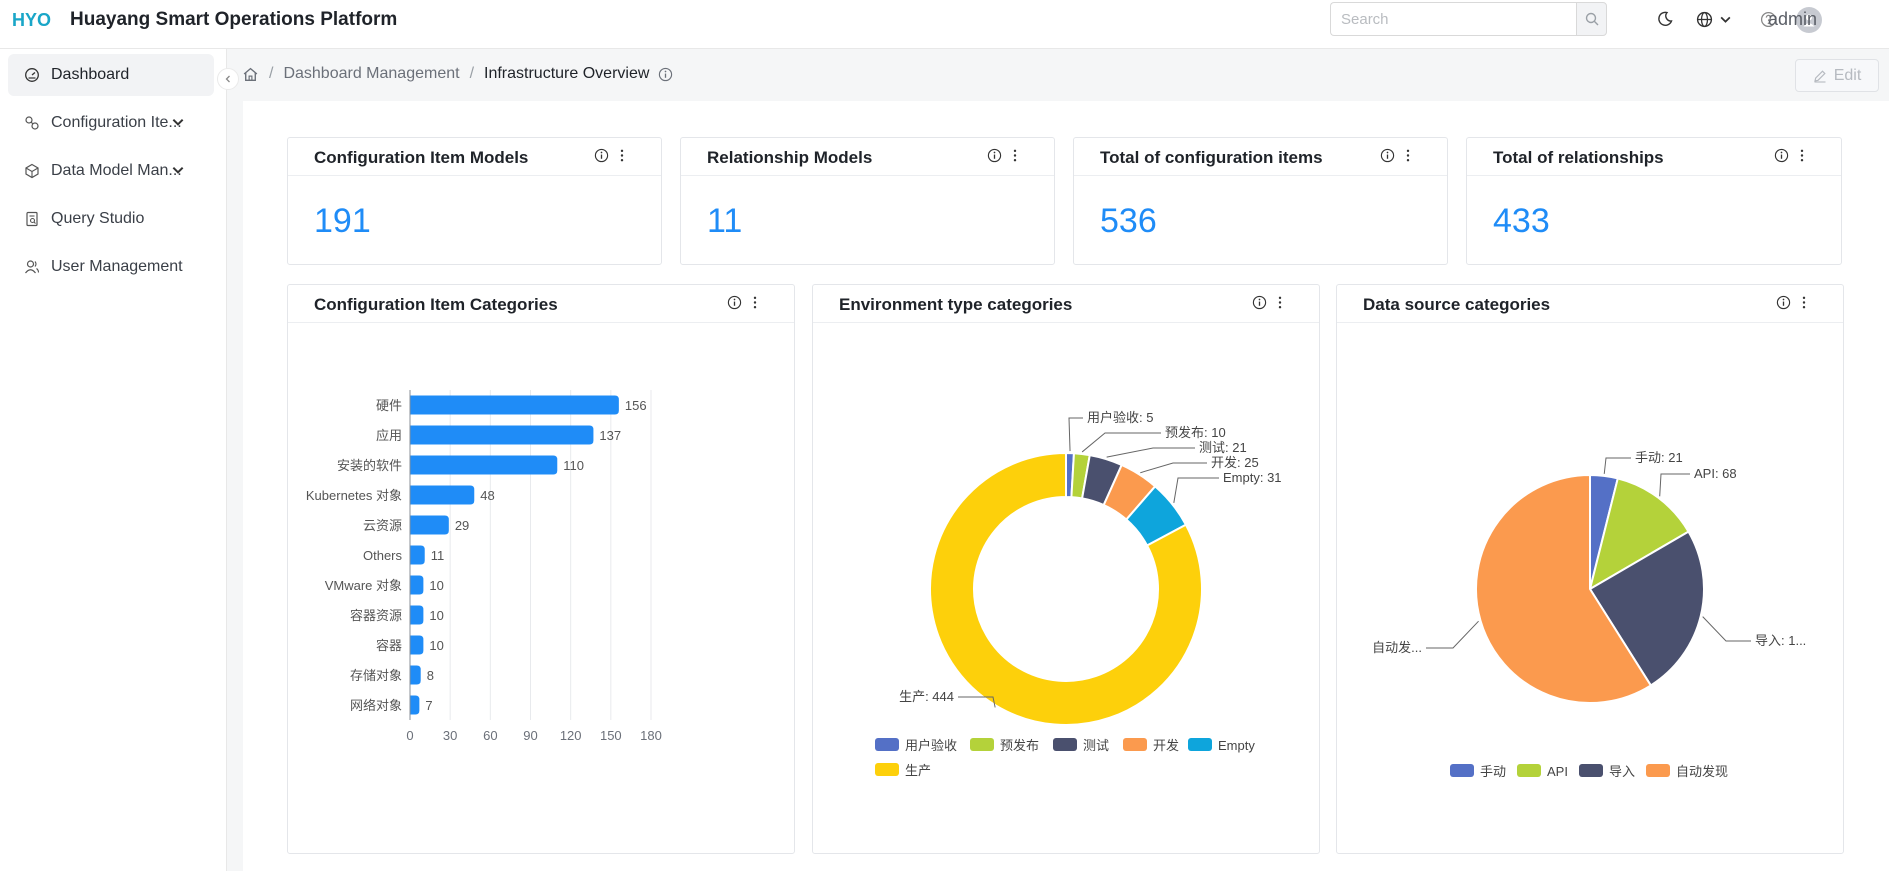 This screenshot has width=1889, height=871. I want to click on x-tick-label: 120, so click(571, 735).